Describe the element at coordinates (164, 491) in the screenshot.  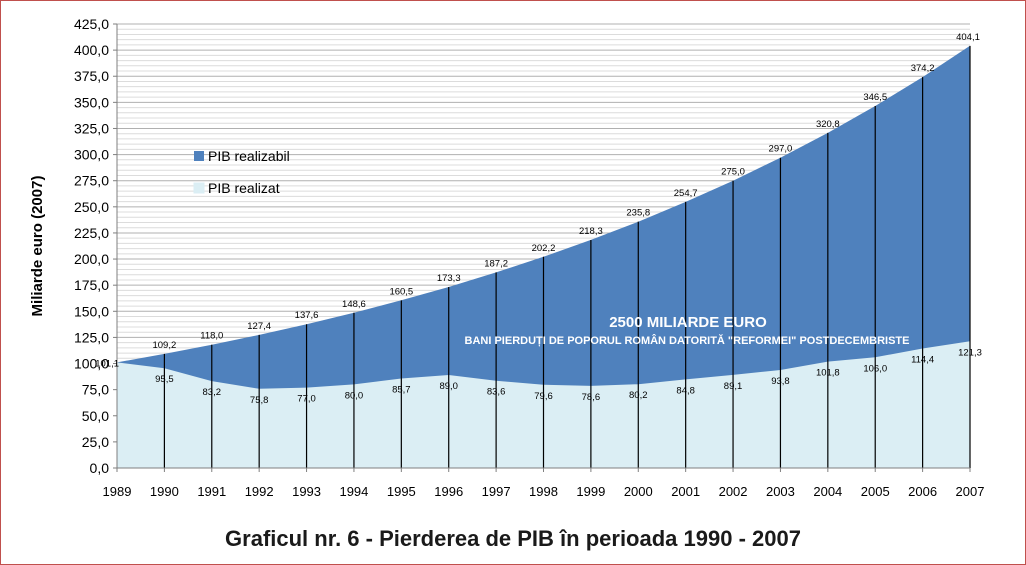
I see `x-tick-label: 1990` at that location.